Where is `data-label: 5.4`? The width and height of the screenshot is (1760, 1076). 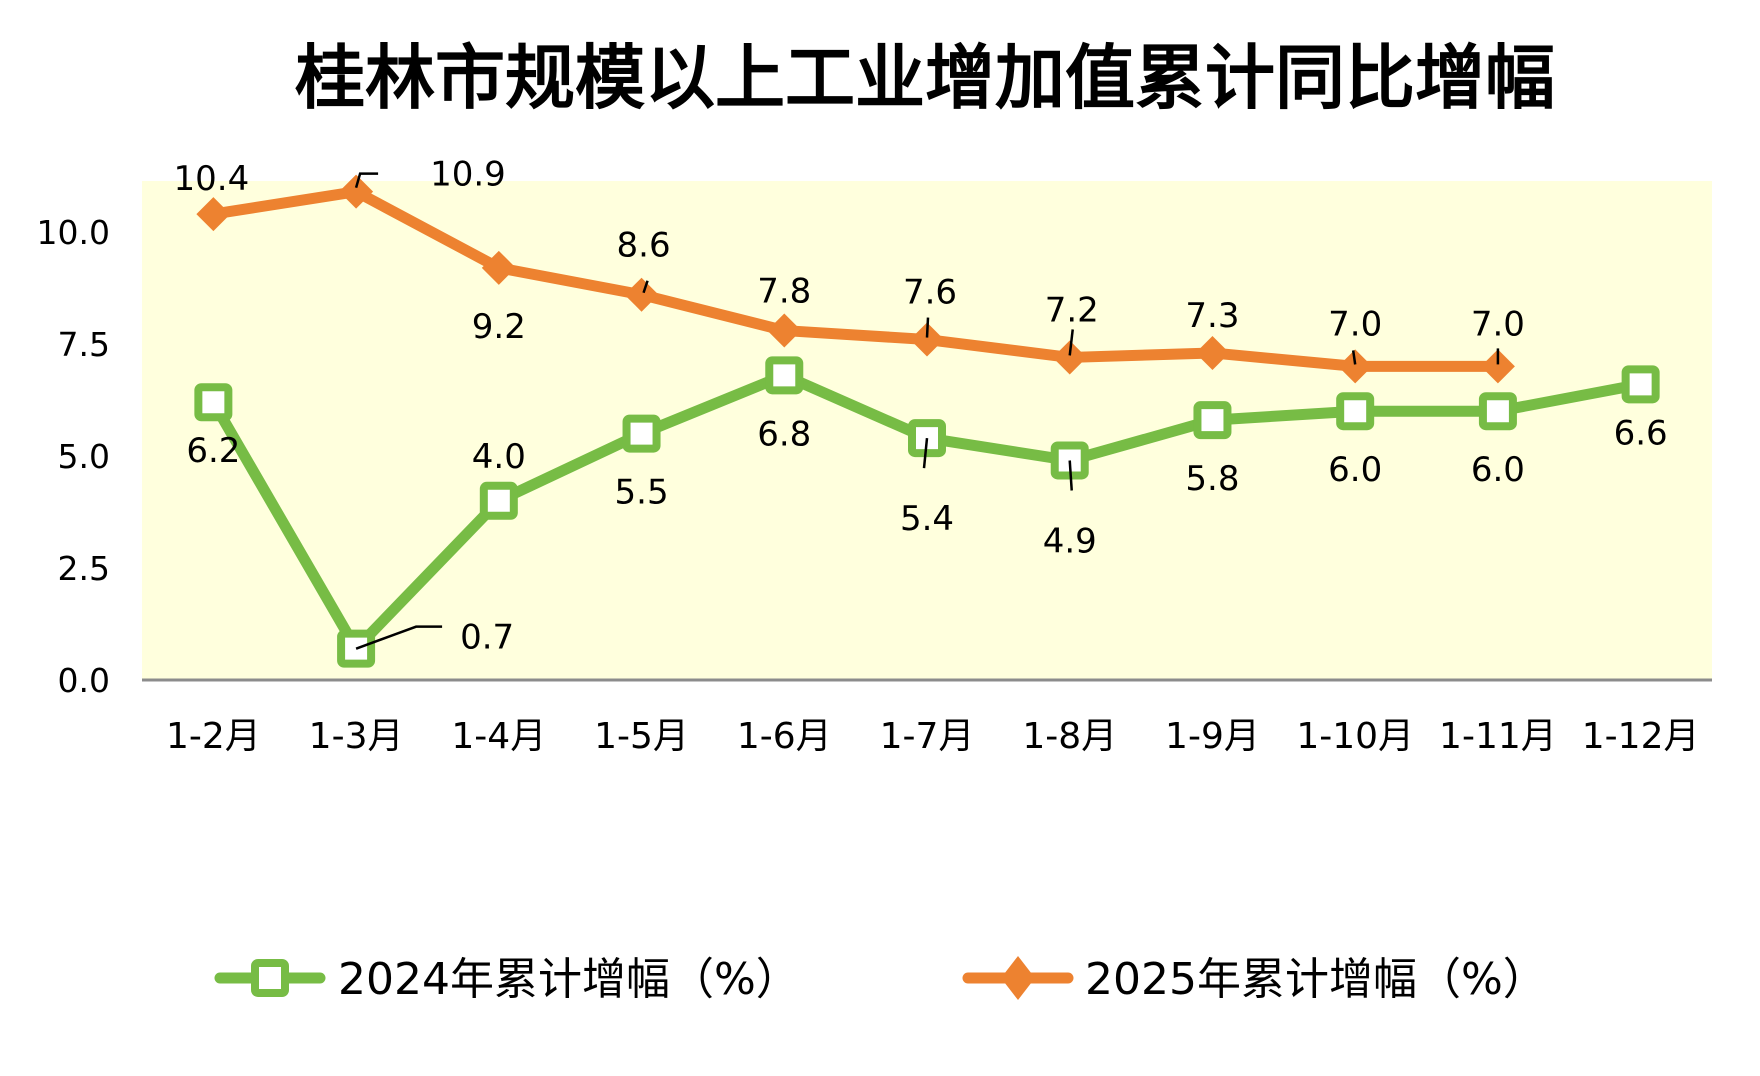
data-label: 5.4 is located at coordinates (927, 519).